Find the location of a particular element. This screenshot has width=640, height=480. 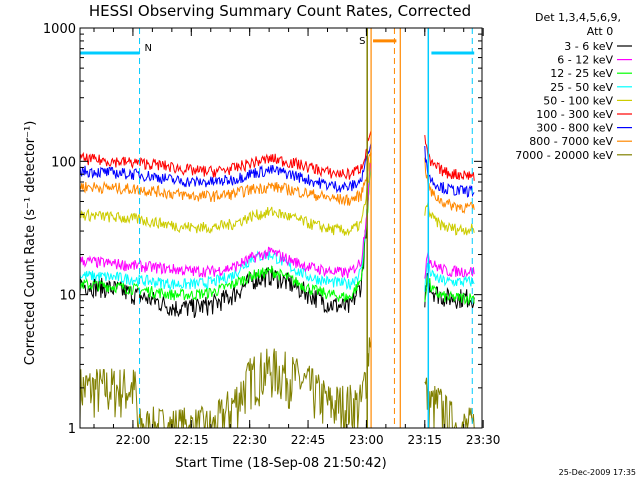

x-tick-label: 22:30 is located at coordinates (249, 440).